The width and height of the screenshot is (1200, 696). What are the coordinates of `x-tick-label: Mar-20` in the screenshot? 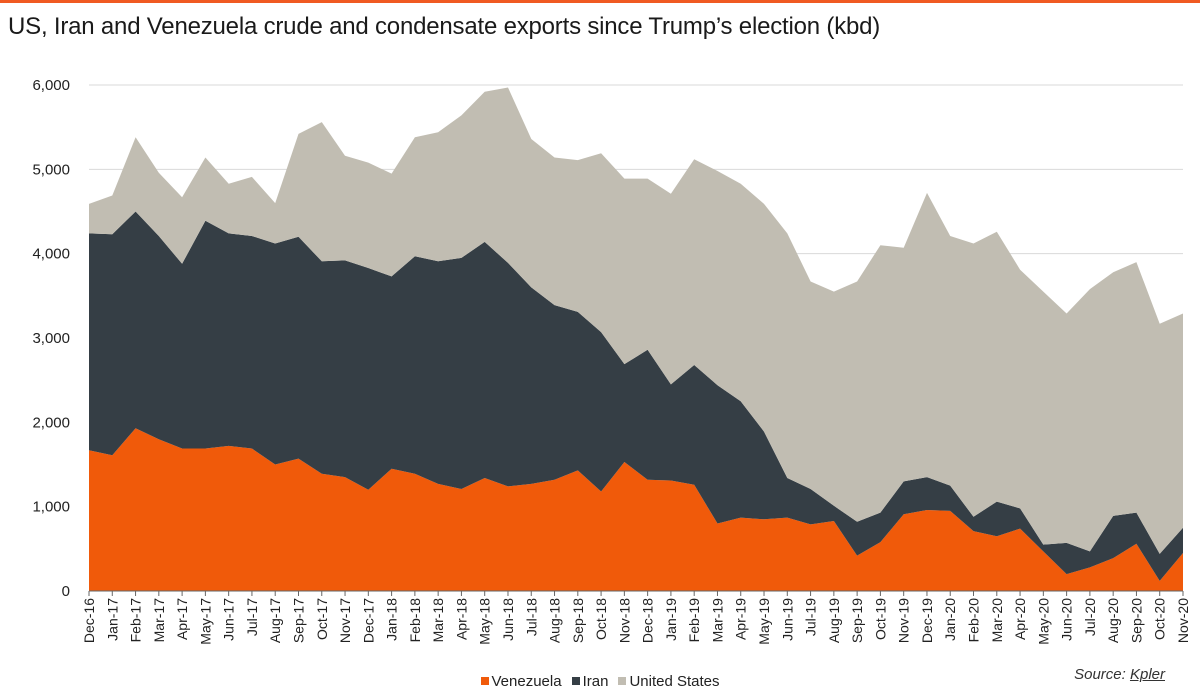 It's located at (997, 620).